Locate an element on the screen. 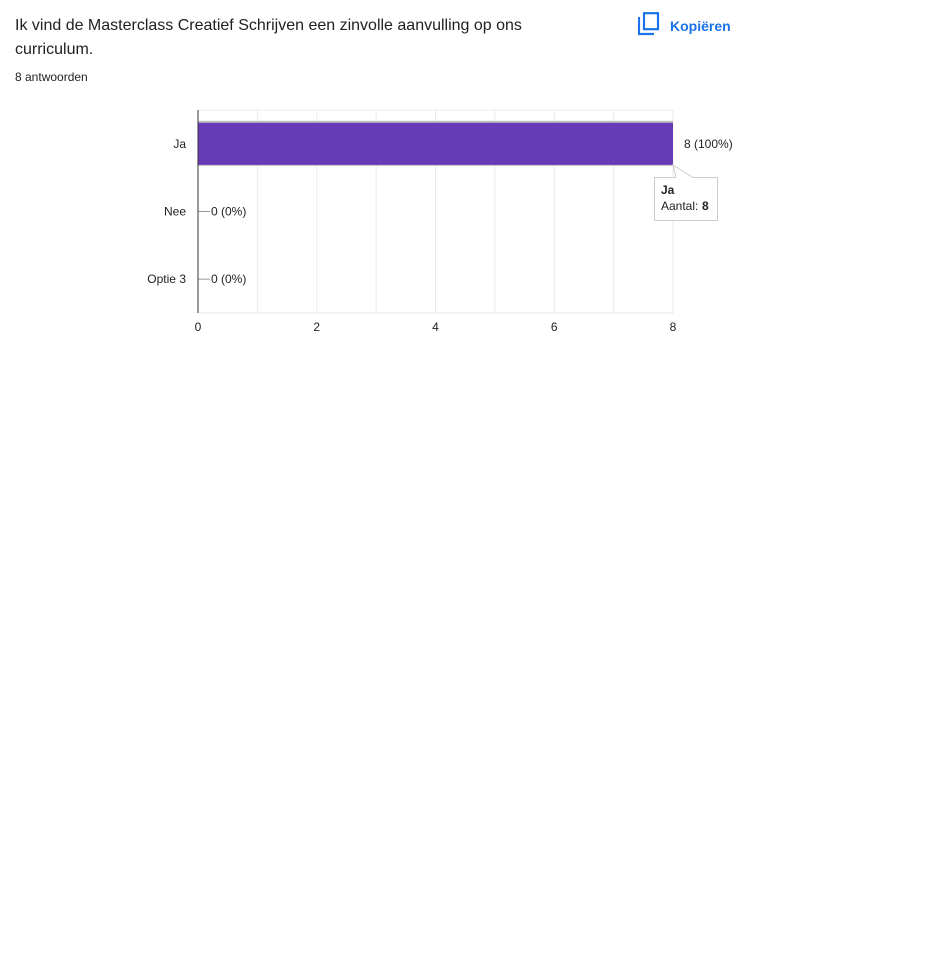 Image resolution: width=950 pixels, height=955 pixels. copy-button: Kopiëren is located at coordinates (684, 25).